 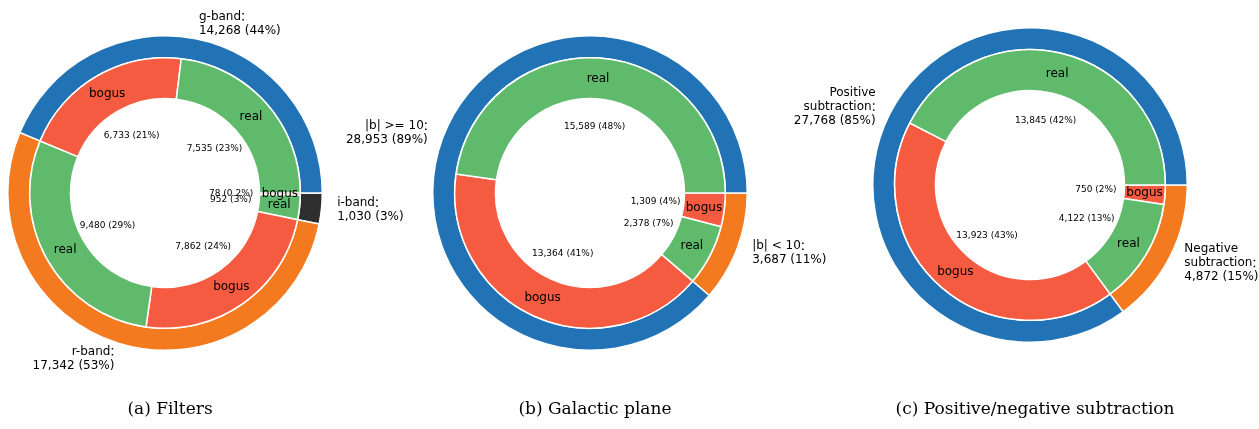 What do you see at coordinates (648, 222) in the screenshot?
I see `data-label: 2,378 (7%)` at bounding box center [648, 222].